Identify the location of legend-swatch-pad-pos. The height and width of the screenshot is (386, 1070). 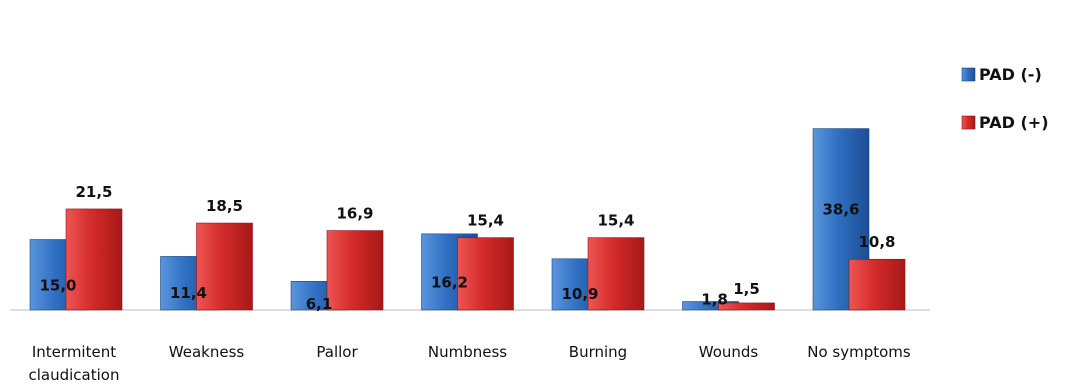
(968, 122).